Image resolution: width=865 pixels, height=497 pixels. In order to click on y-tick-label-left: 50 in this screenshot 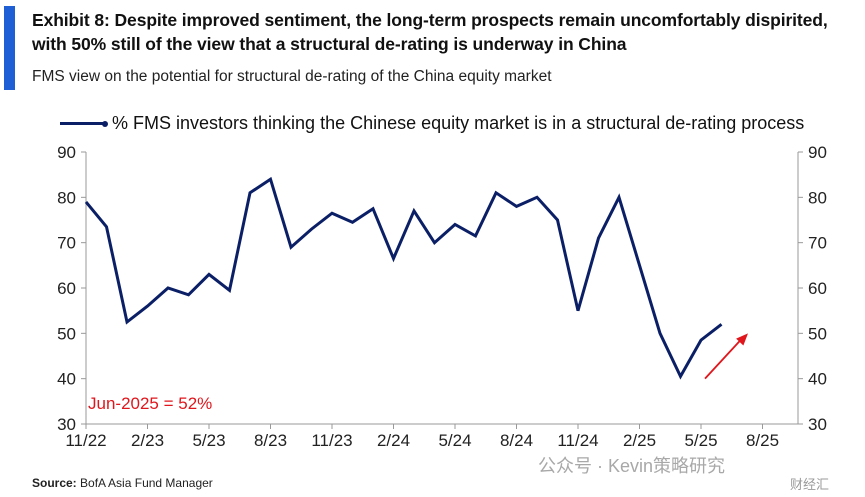, I will do `click(66, 333)`.